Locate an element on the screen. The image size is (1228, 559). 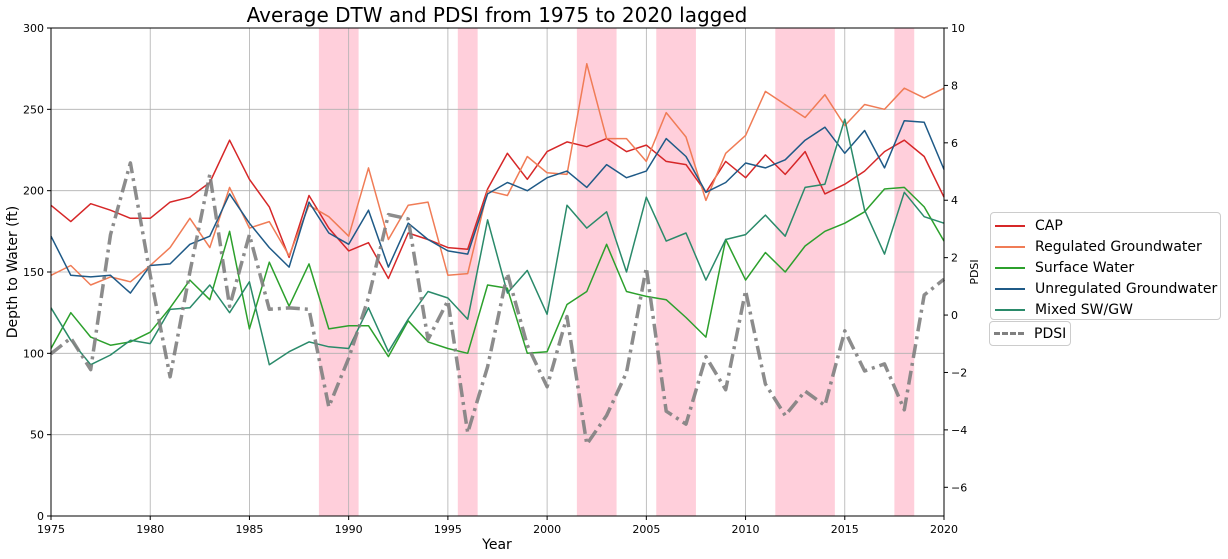
legend-label: Unregulated Groundwater is located at coordinates (1126, 288).